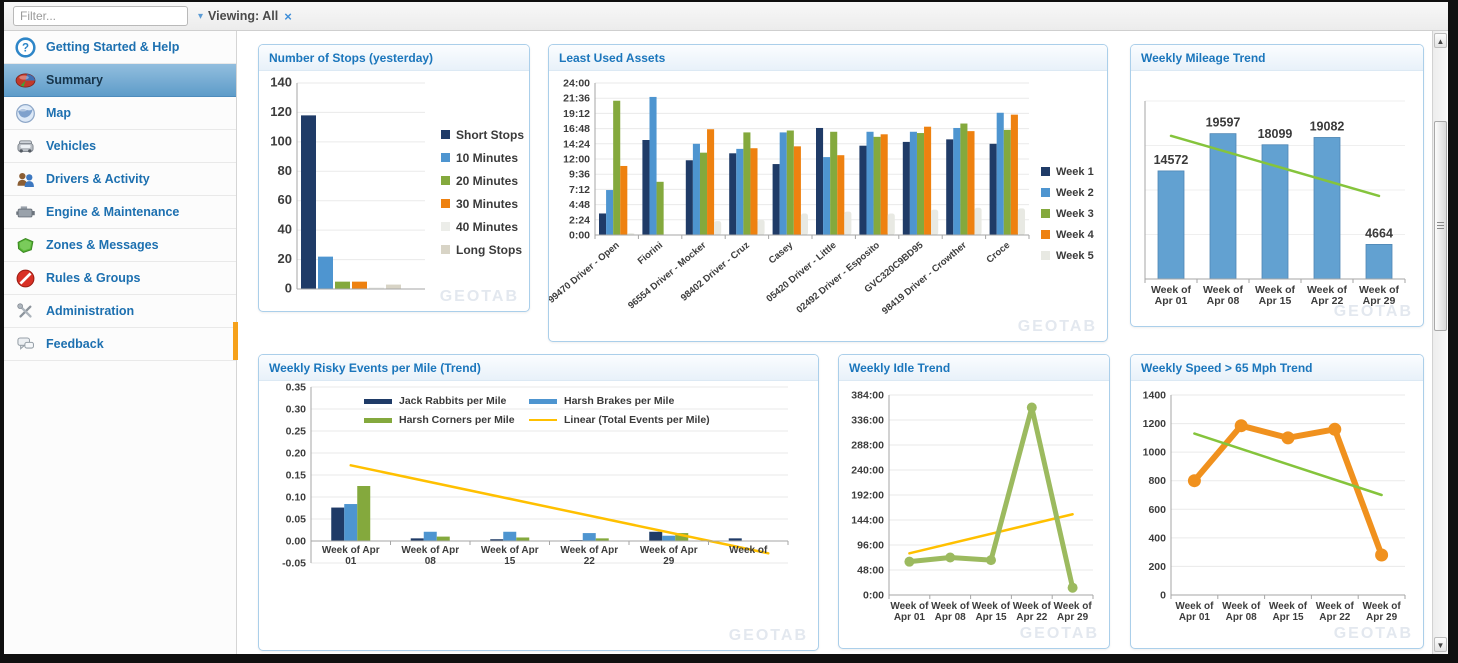 Image resolution: width=1458 pixels, height=663 pixels. I want to click on svg-text: 16:48, so click(576, 129).